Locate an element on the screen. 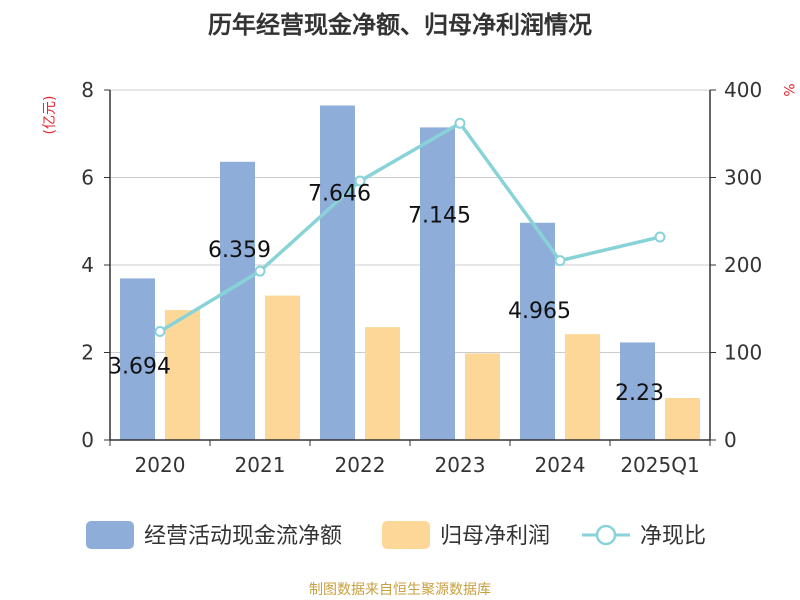 This screenshot has width=800, height=600. y-left-tick-label: 6 is located at coordinates (87, 178).